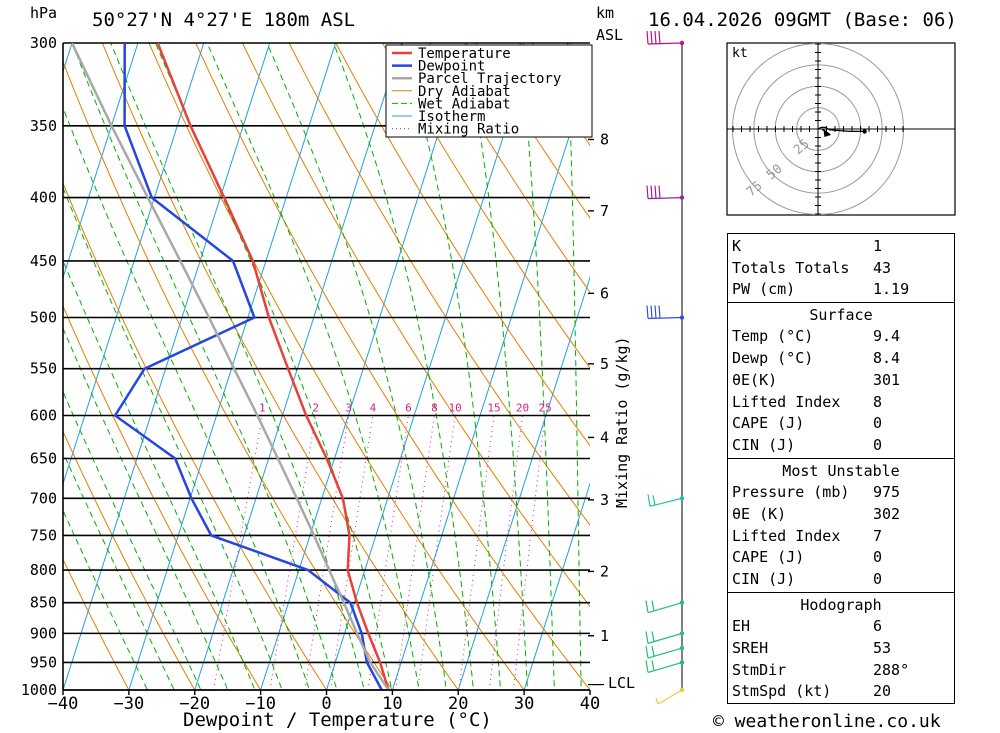 The height and width of the screenshot is (733, 1000). What do you see at coordinates (604, 139) in the screenshot?
I see `height-tick-label: 8` at bounding box center [604, 139].